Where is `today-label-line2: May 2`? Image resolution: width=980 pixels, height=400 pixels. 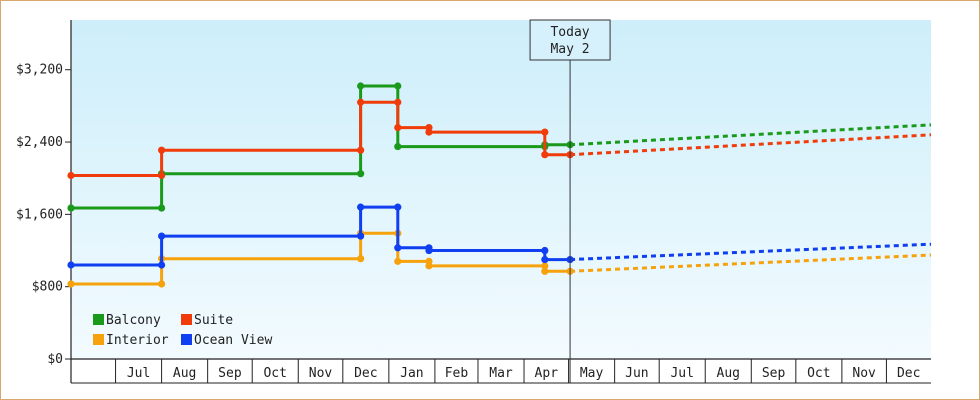
today-label-line2: May 2 is located at coordinates (569, 49).